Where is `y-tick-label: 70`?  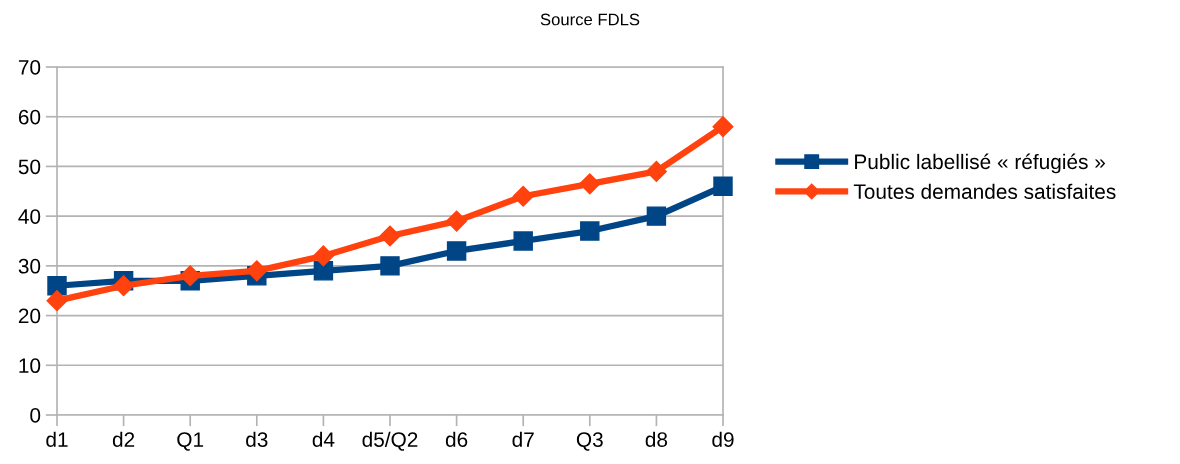
y-tick-label: 70 is located at coordinates (29, 67).